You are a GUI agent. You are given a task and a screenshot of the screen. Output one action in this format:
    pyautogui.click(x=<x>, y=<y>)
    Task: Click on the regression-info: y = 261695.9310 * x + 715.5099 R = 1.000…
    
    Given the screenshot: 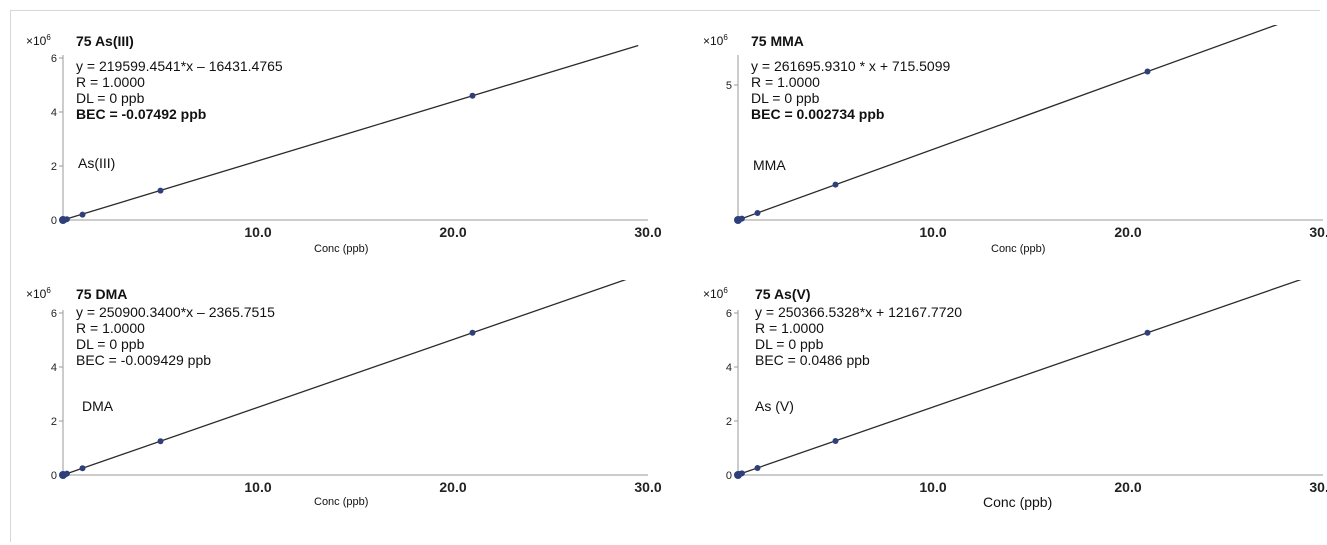 What is the action you would take?
    pyautogui.click(x=850, y=90)
    